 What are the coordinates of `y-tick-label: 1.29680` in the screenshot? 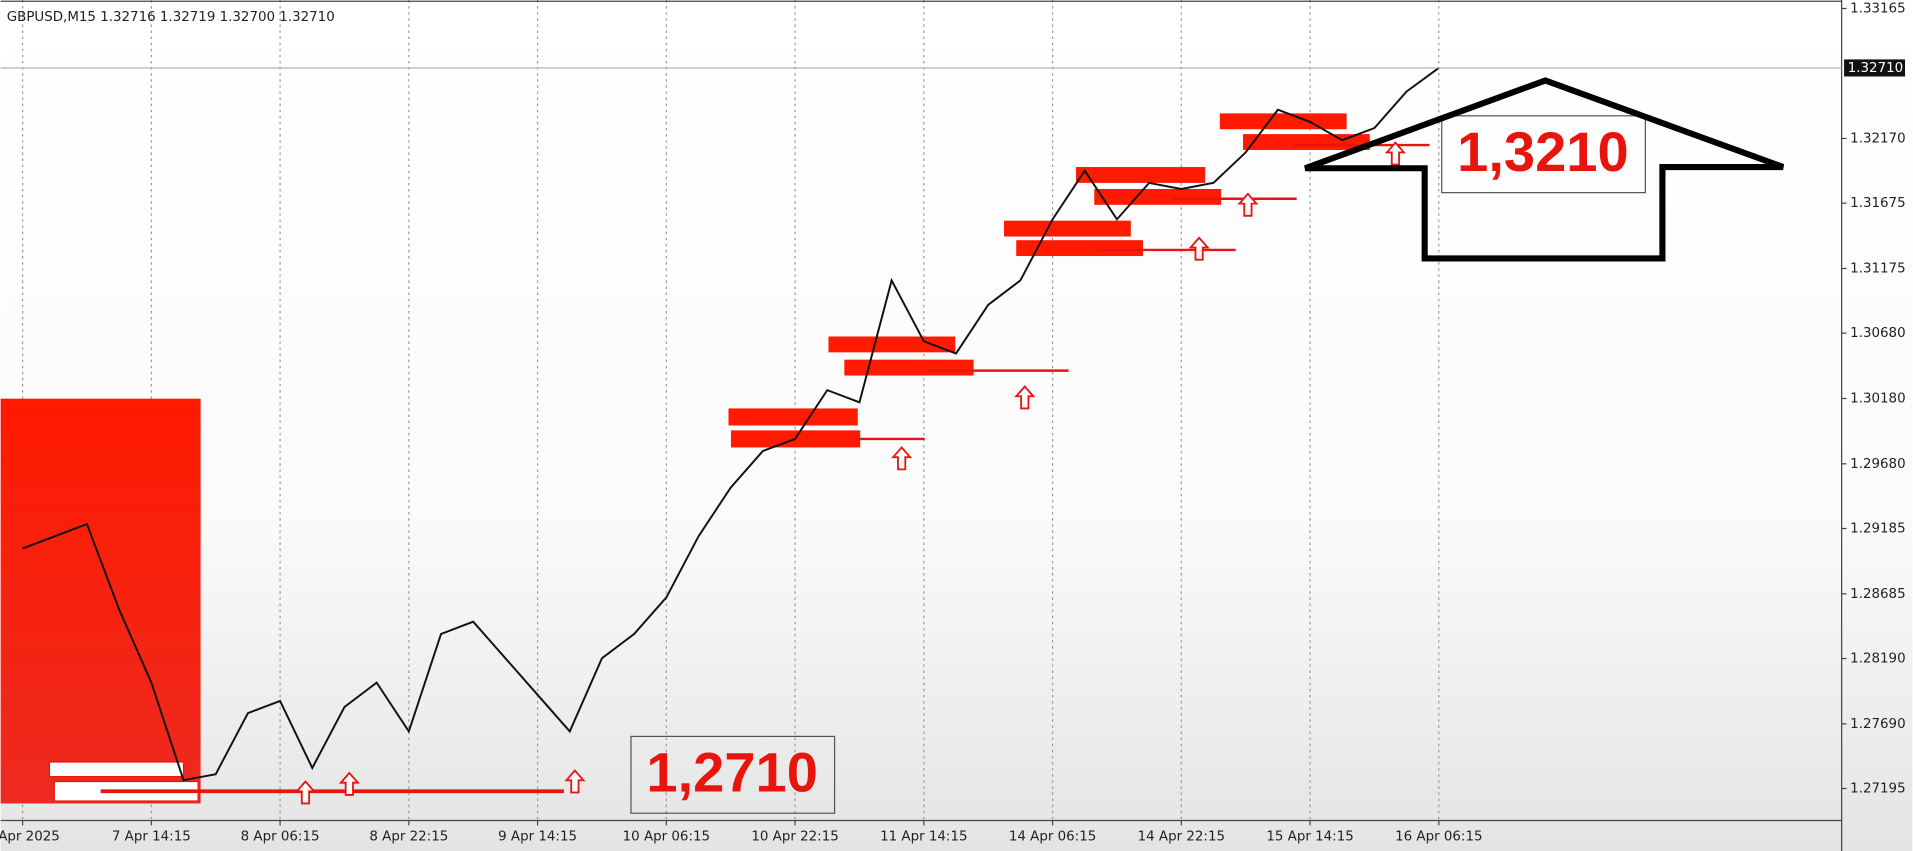 It's located at (1877, 464).